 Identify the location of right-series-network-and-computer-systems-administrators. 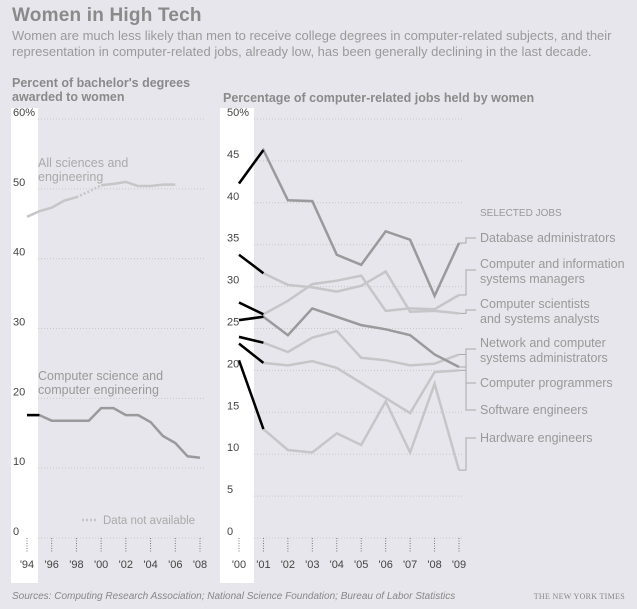
(349, 337).